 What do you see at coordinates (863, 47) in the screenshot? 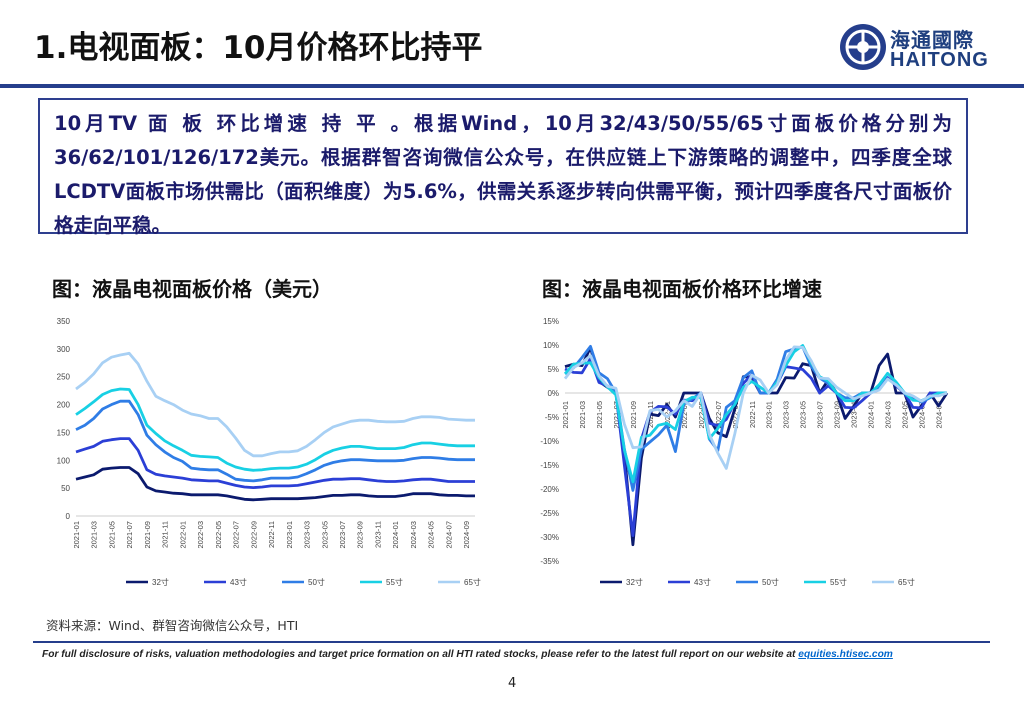
I see `haitong-emblem-icon` at bounding box center [863, 47].